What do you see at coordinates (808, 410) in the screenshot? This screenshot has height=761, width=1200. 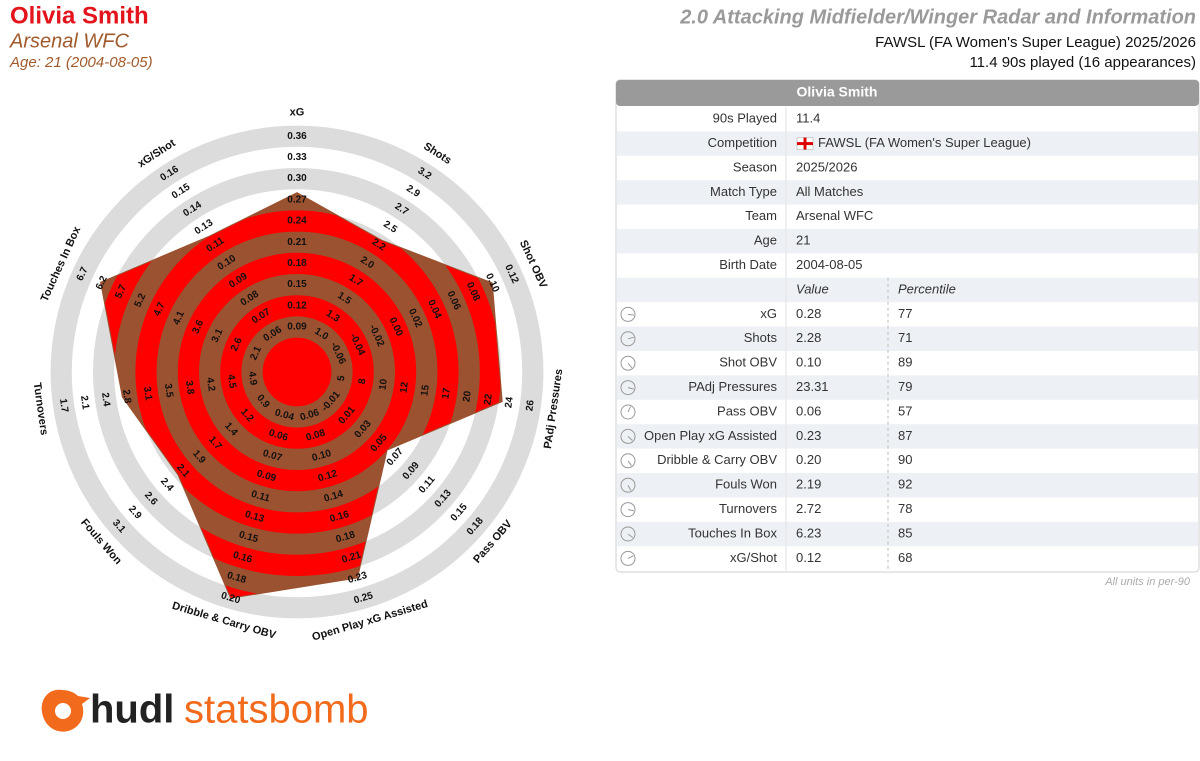 I see `metric-value: 0.06` at bounding box center [808, 410].